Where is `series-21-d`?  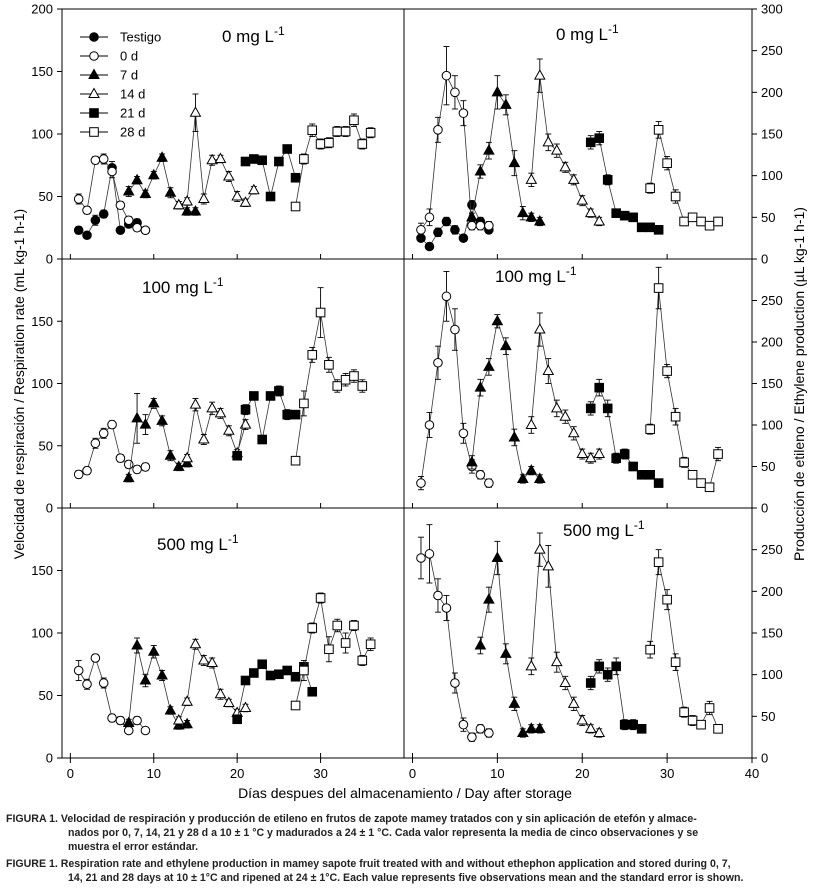 series-21-d is located at coordinates (270, 173).